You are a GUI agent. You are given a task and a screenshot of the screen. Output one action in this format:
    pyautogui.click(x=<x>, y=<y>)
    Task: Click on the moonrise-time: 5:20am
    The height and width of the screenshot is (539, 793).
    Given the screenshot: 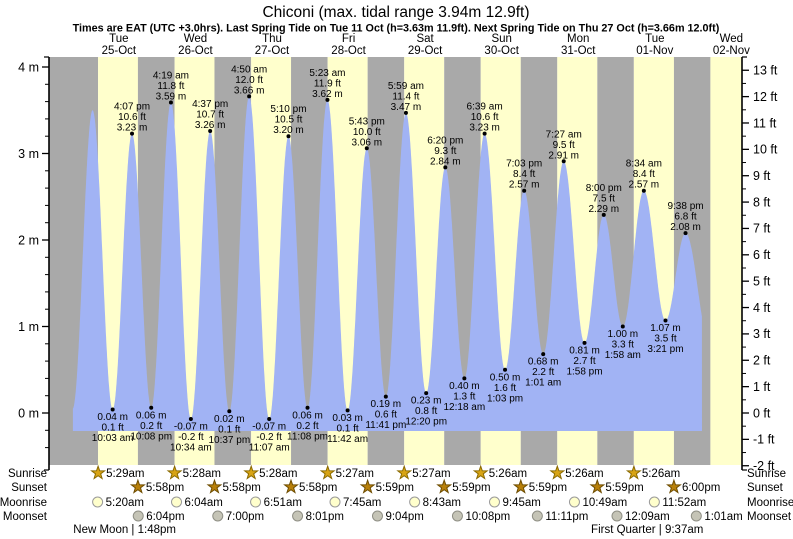 What is the action you would take?
    pyautogui.click(x=125, y=503)
    